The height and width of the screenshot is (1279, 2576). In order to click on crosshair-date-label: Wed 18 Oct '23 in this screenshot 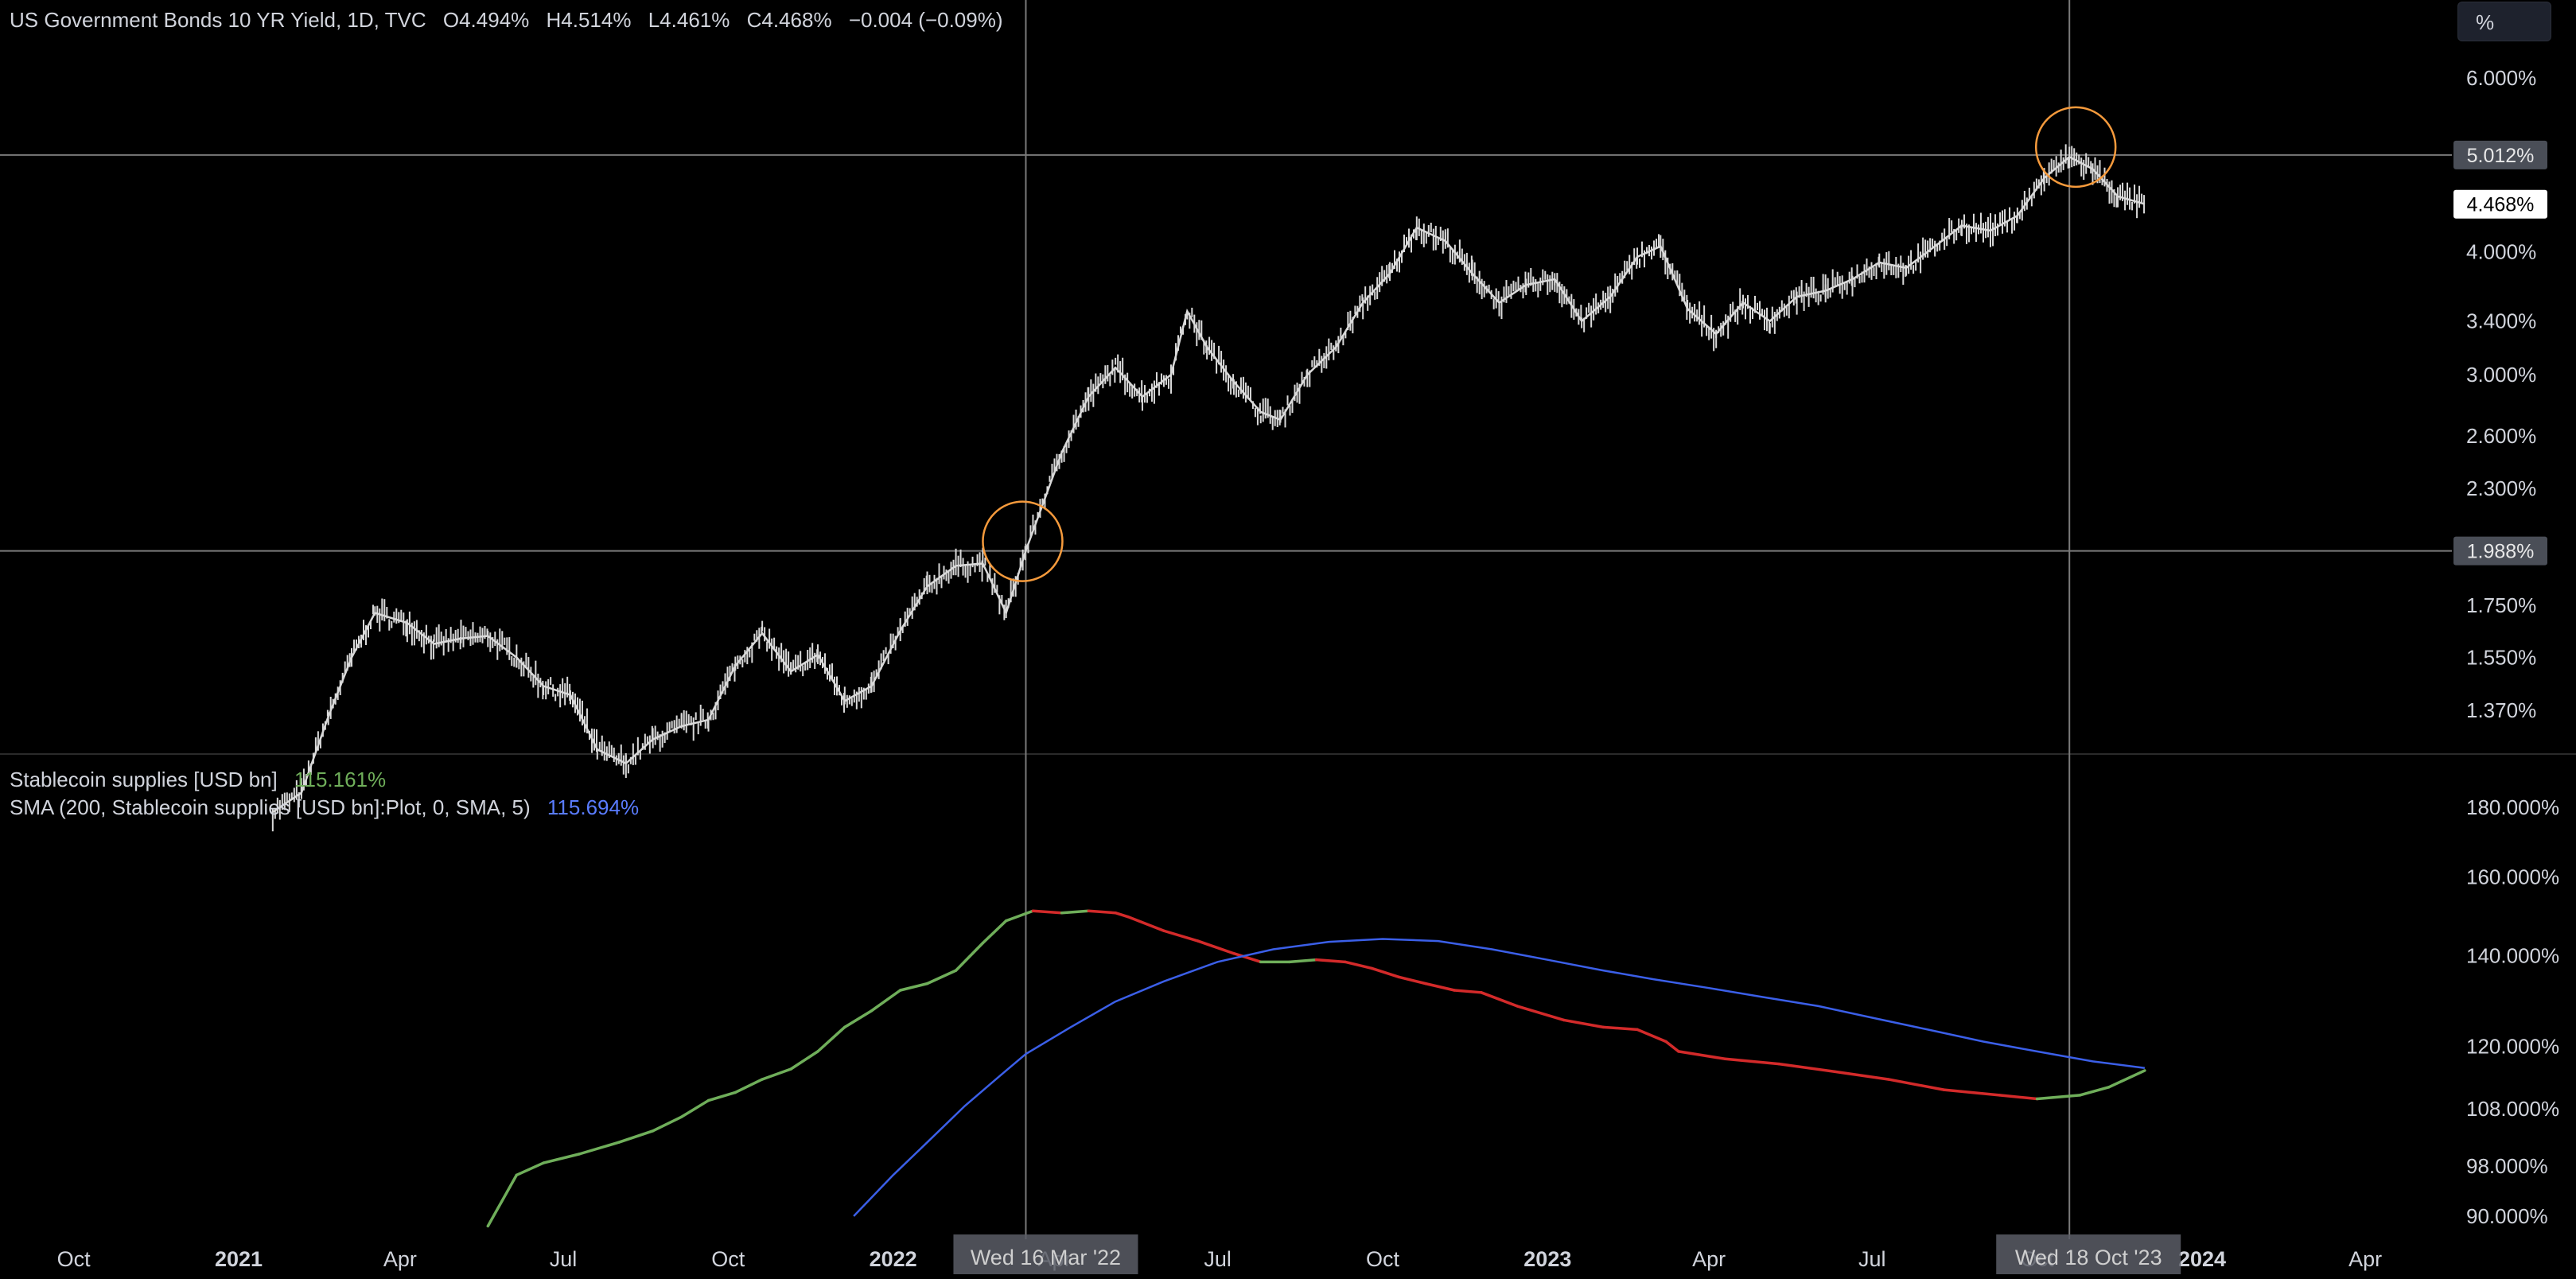, I will do `click(2088, 1254)`.